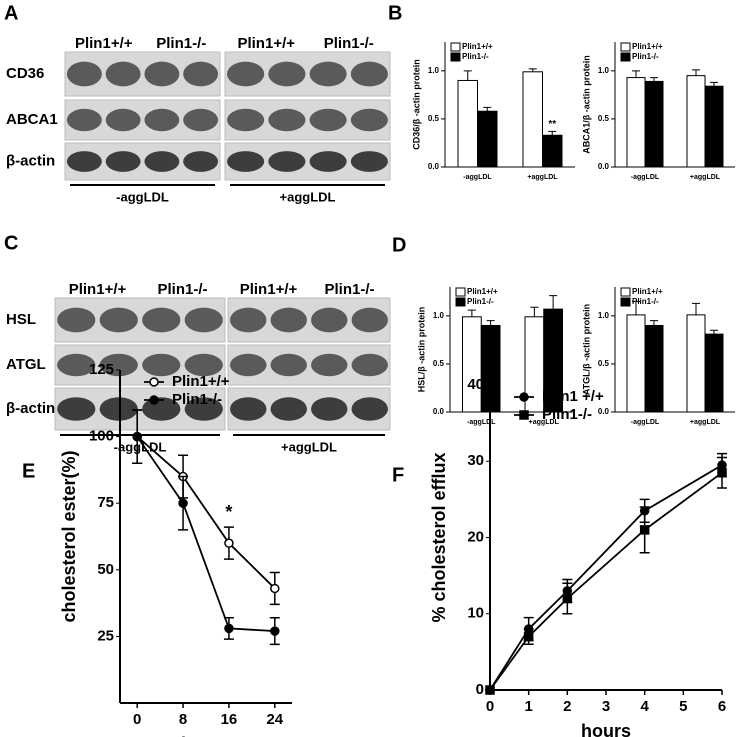 The height and width of the screenshot is (737, 740). I want to click on x-tick-label: 8, so click(183, 719).